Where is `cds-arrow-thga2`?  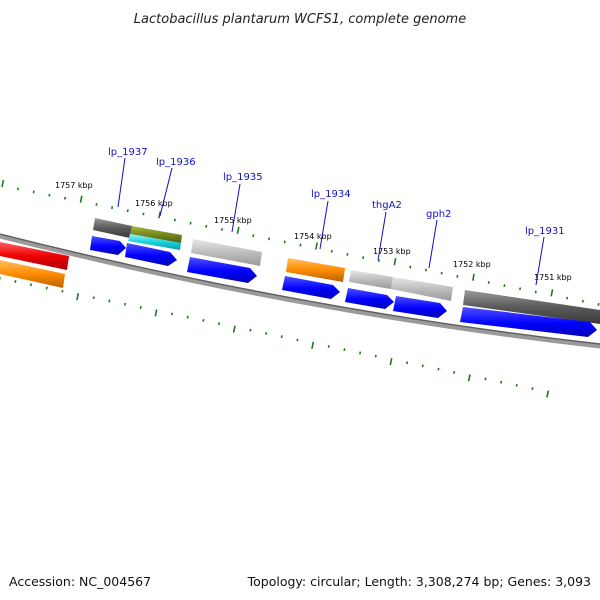 cds-arrow-thga2 is located at coordinates (369, 298).